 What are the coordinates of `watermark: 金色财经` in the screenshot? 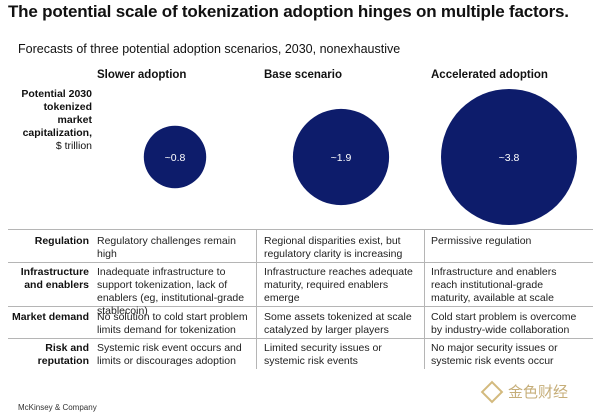 It's located at (524, 391).